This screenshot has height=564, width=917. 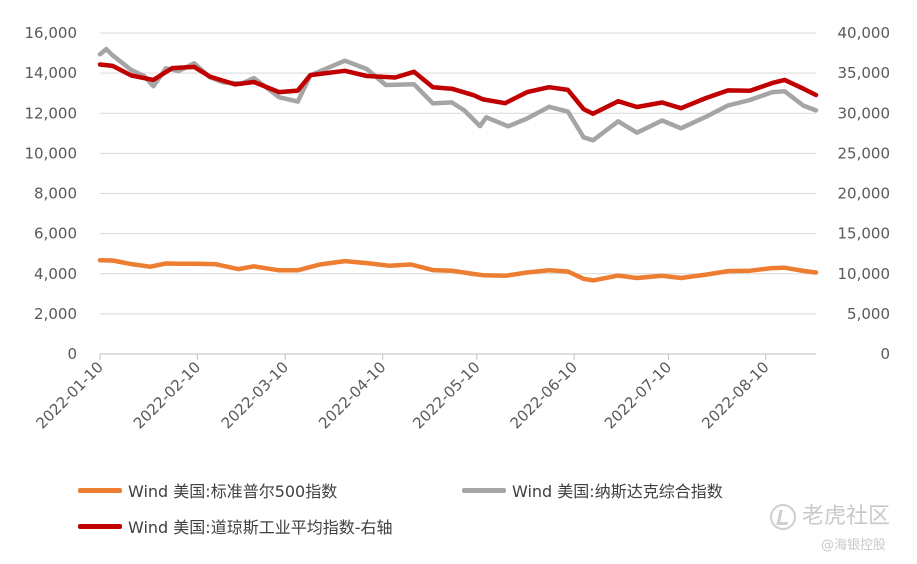 What do you see at coordinates (783, 517) in the screenshot?
I see `tiger-logo-icon` at bounding box center [783, 517].